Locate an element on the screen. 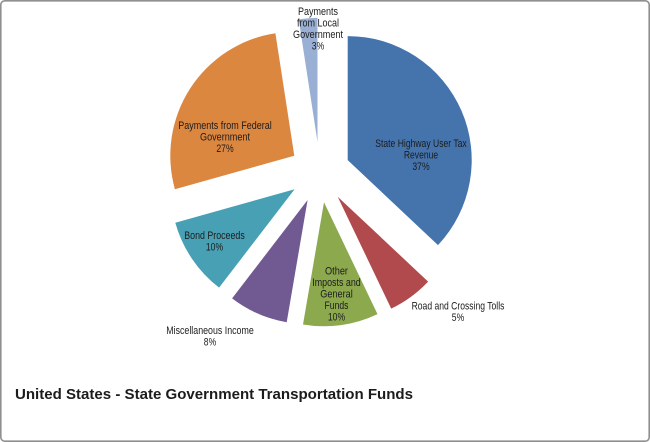  svg-text: Payments from Federal is located at coordinates (225, 126).